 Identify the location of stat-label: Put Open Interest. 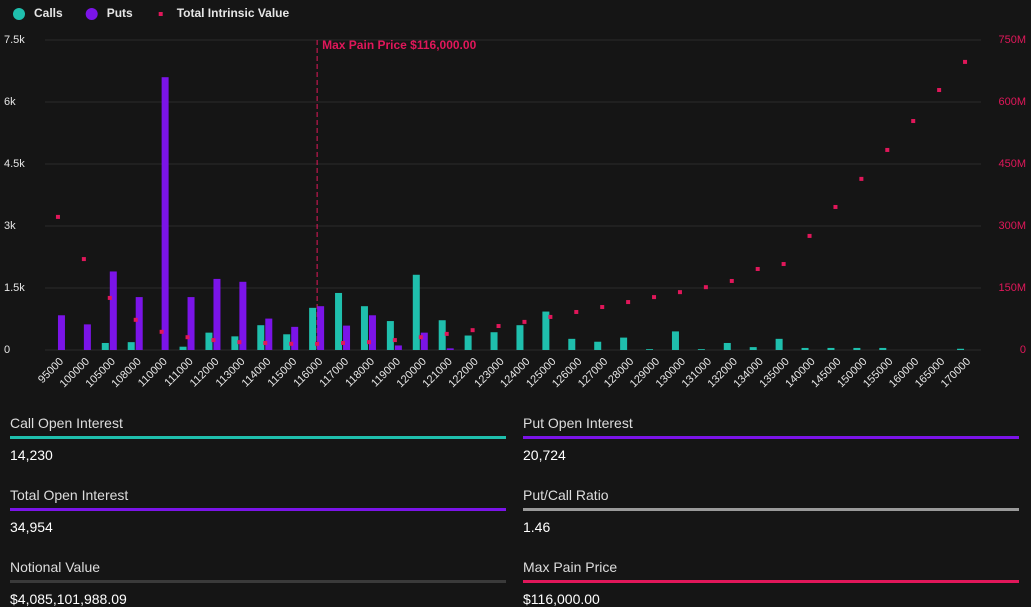
(578, 423).